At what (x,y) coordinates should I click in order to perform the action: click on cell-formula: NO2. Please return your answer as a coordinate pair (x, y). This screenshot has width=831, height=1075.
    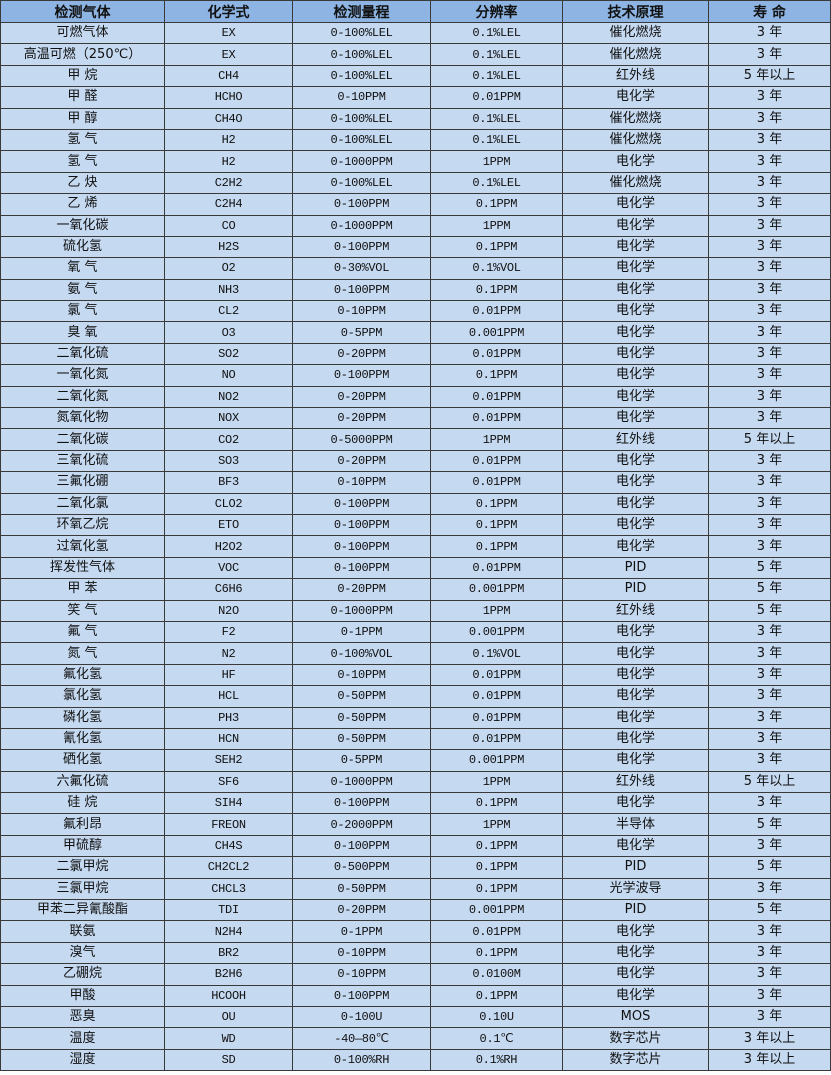
    Looking at the image, I should click on (228, 397).